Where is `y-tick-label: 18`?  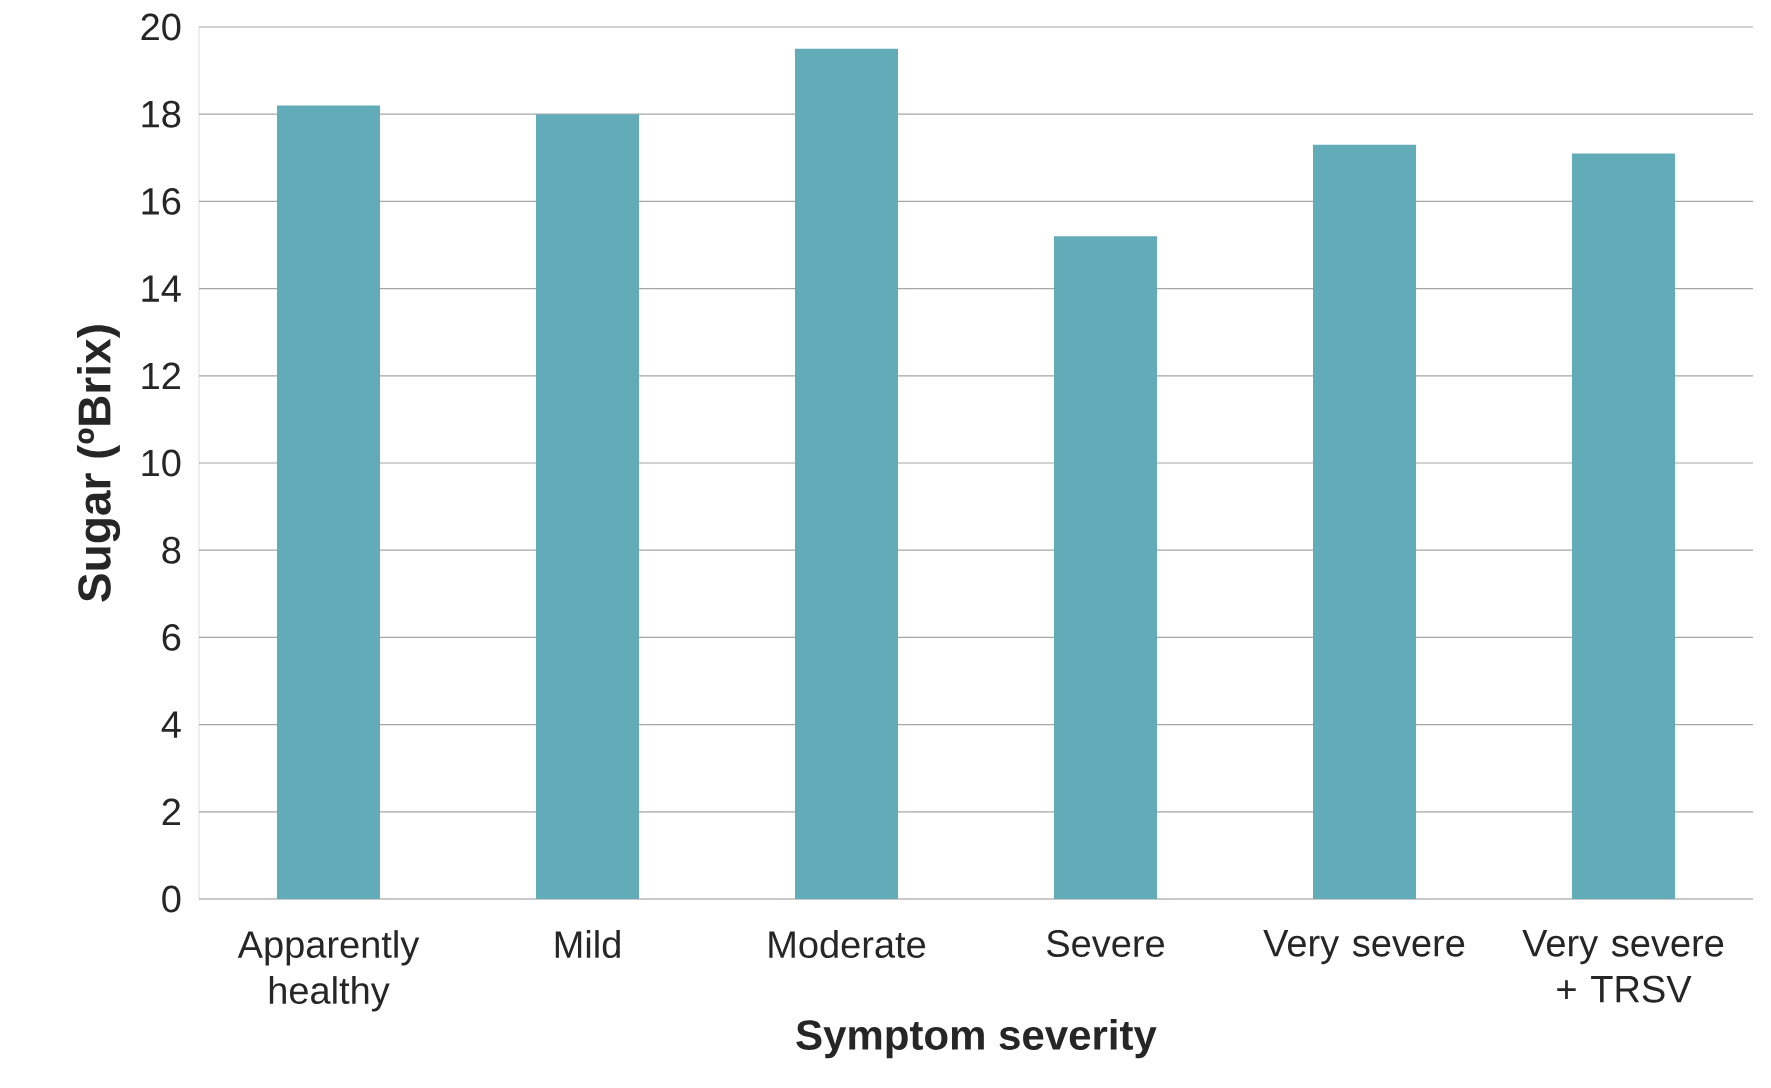 y-tick-label: 18 is located at coordinates (161, 114).